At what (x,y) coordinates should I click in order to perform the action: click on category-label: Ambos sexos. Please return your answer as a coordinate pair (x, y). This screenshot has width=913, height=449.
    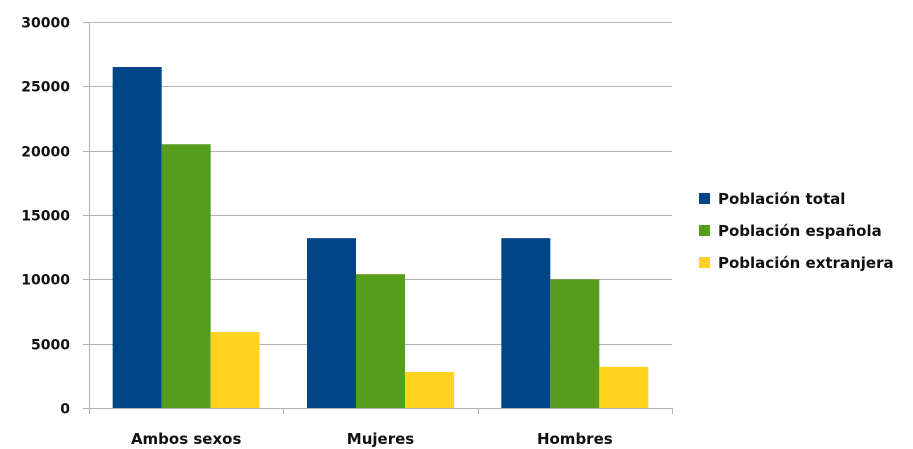
    Looking at the image, I should click on (186, 439).